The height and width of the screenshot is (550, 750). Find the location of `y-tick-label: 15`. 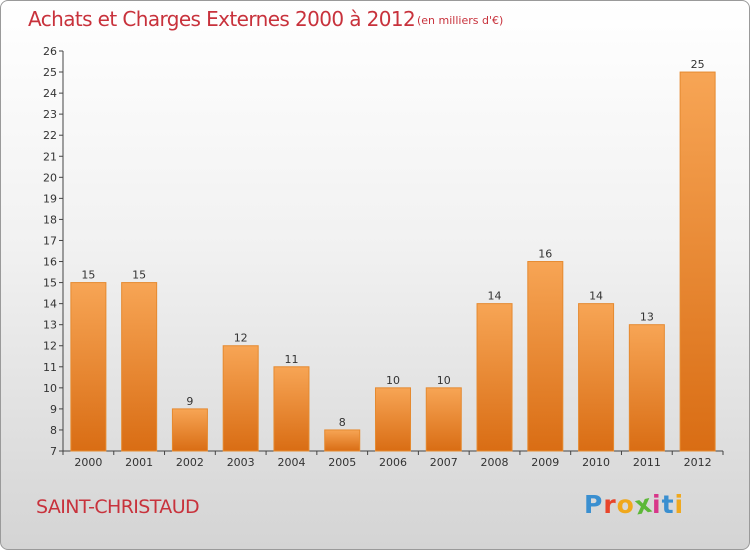

y-tick-label: 15 is located at coordinates (50, 283).